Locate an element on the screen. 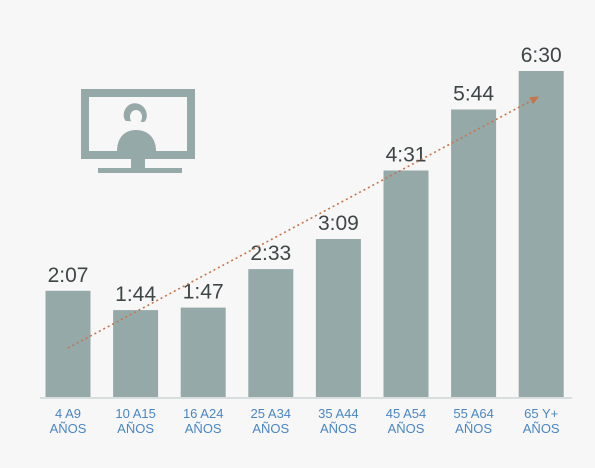 Image resolution: width=595 pixels, height=468 pixels. category-label-4-line-2: AÑOS is located at coordinates (270, 428).